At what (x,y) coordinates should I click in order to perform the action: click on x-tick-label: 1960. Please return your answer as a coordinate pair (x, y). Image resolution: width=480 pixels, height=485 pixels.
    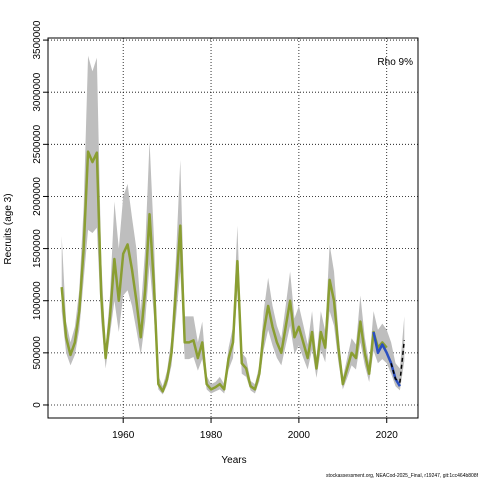
    Looking at the image, I should click on (123, 435).